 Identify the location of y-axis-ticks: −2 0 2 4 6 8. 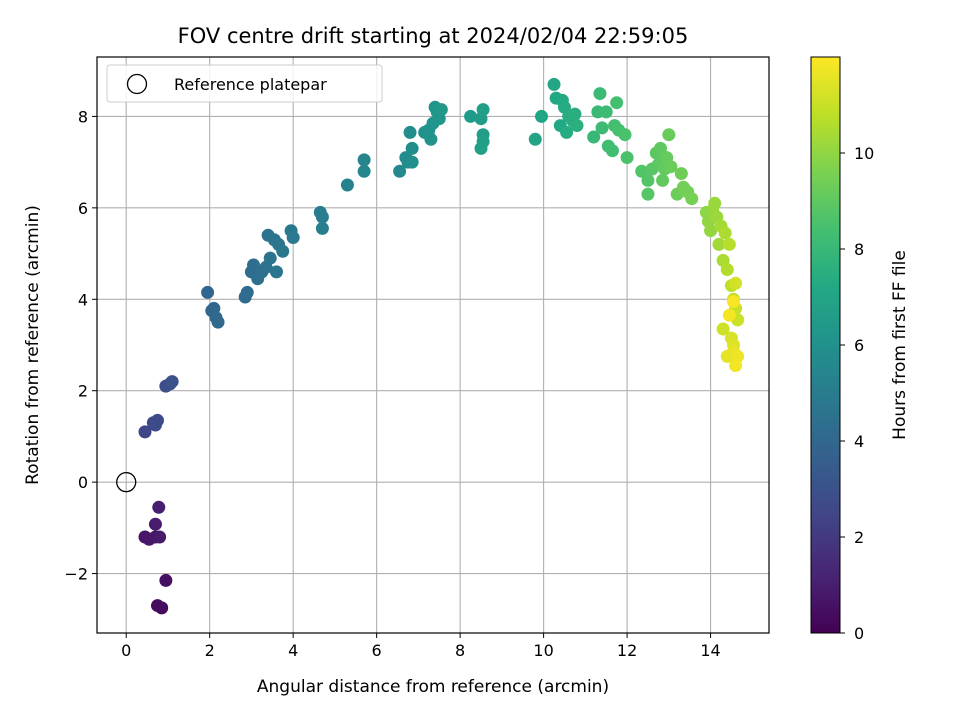
(80, 345).